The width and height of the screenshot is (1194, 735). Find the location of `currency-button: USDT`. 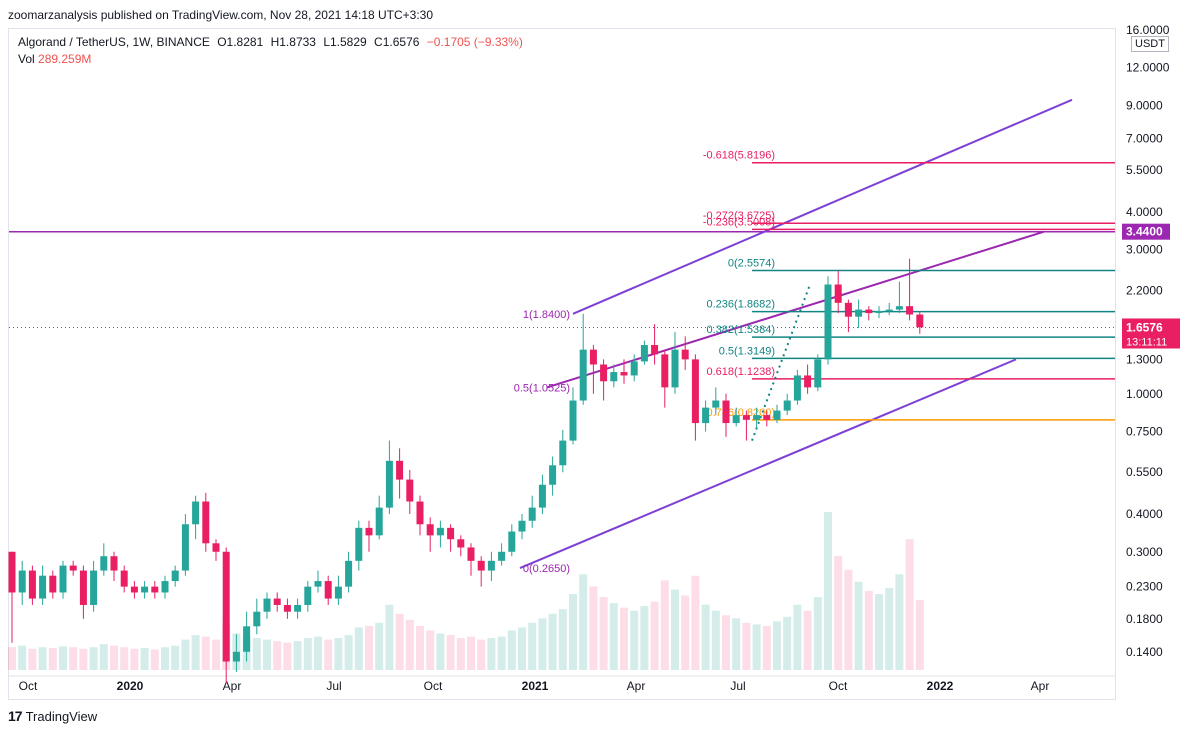

currency-button: USDT is located at coordinates (1150, 44).